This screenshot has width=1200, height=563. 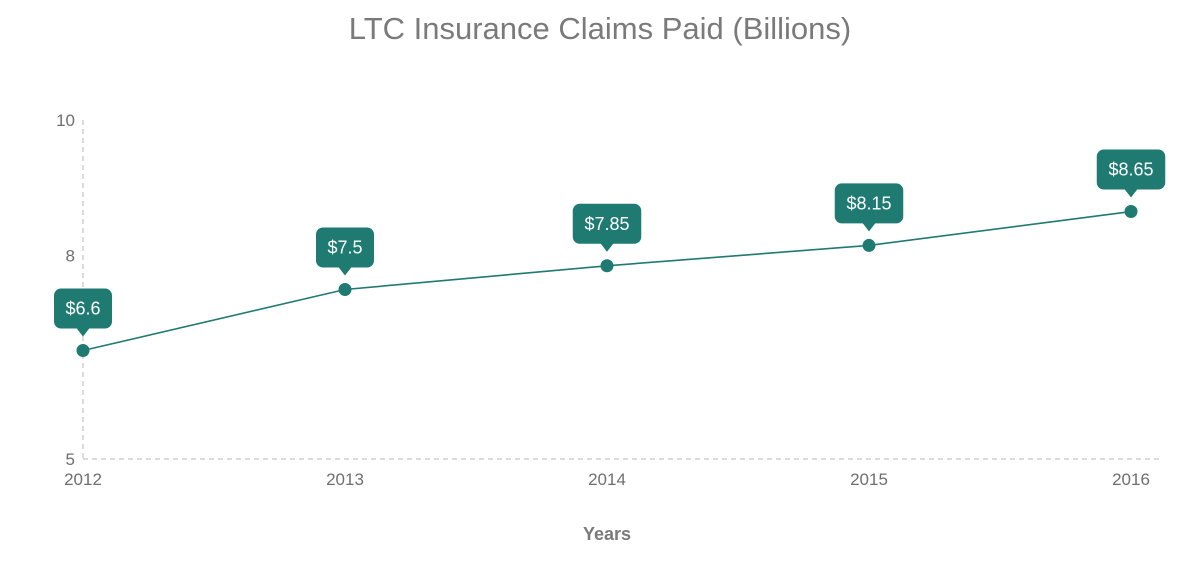 I want to click on data-label-text: $6.6, so click(x=82, y=309).